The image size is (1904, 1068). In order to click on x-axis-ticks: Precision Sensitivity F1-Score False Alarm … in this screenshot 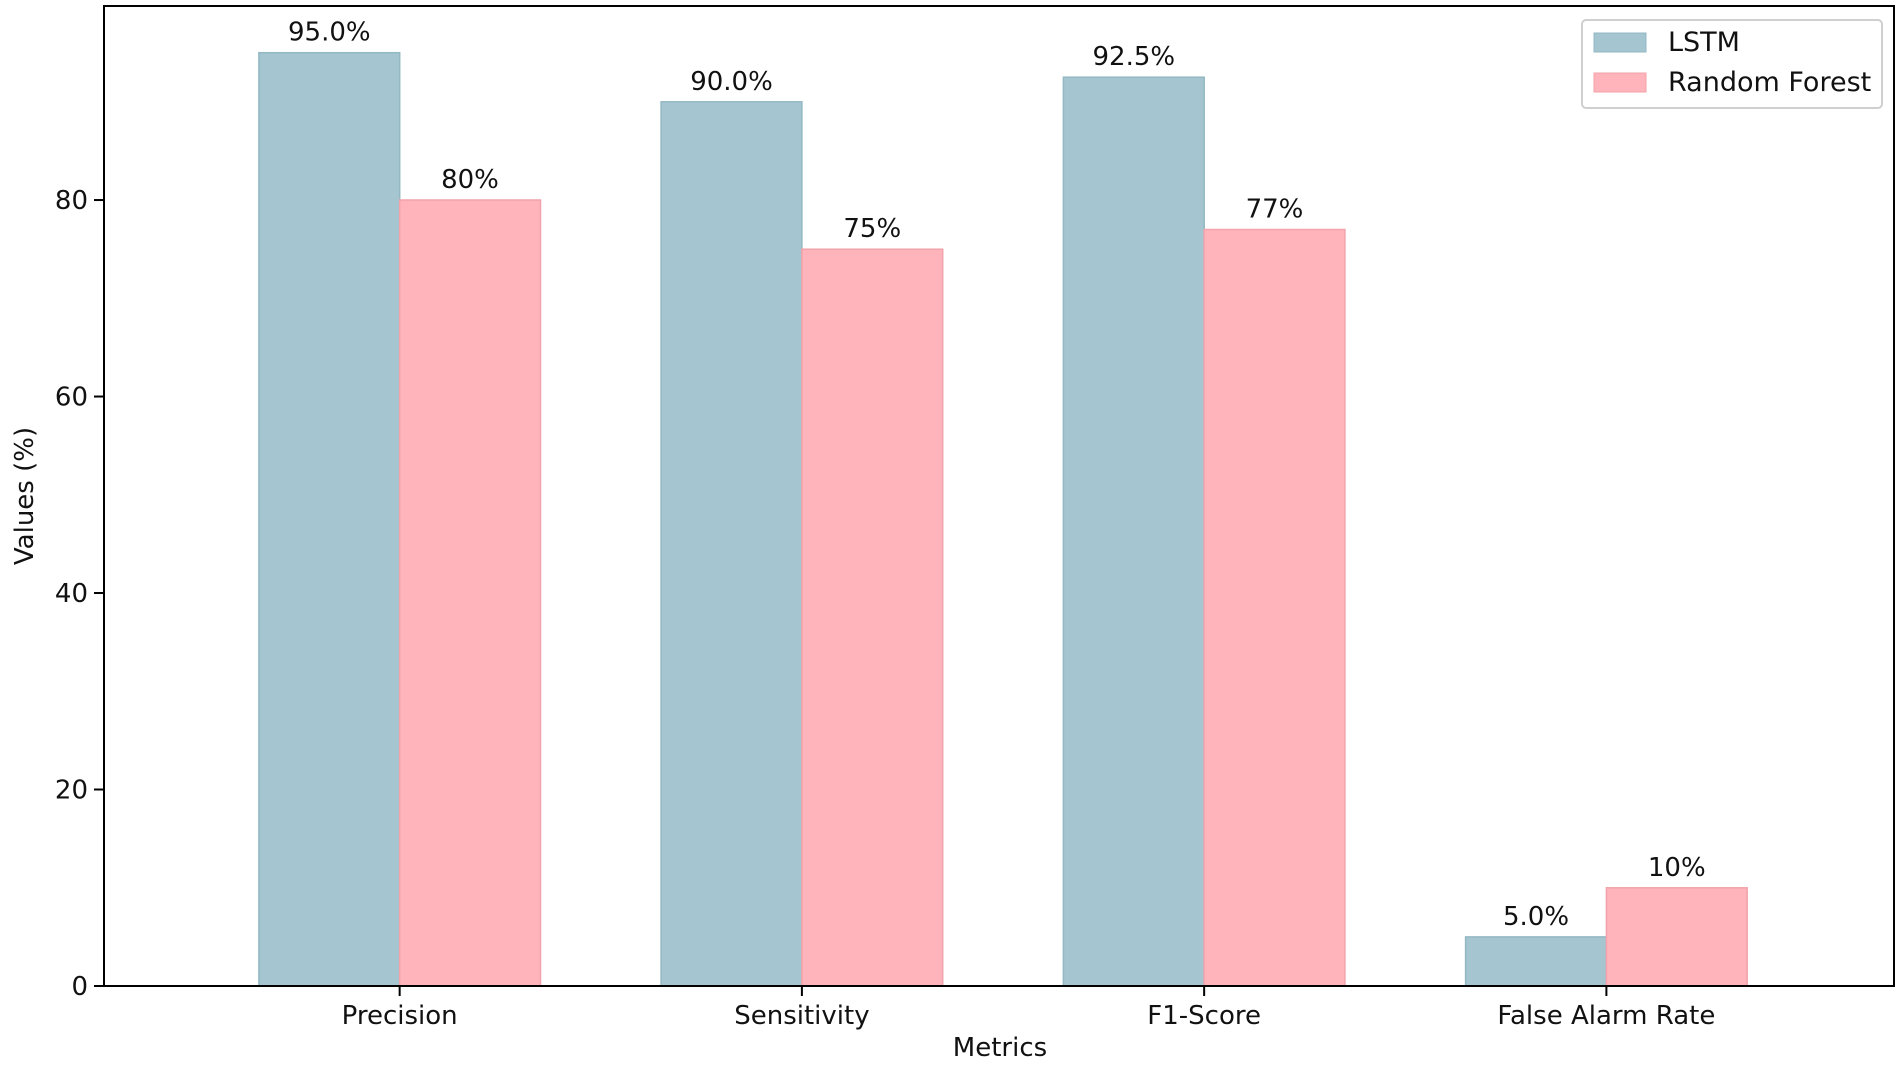, I will do `click(1028, 1008)`.